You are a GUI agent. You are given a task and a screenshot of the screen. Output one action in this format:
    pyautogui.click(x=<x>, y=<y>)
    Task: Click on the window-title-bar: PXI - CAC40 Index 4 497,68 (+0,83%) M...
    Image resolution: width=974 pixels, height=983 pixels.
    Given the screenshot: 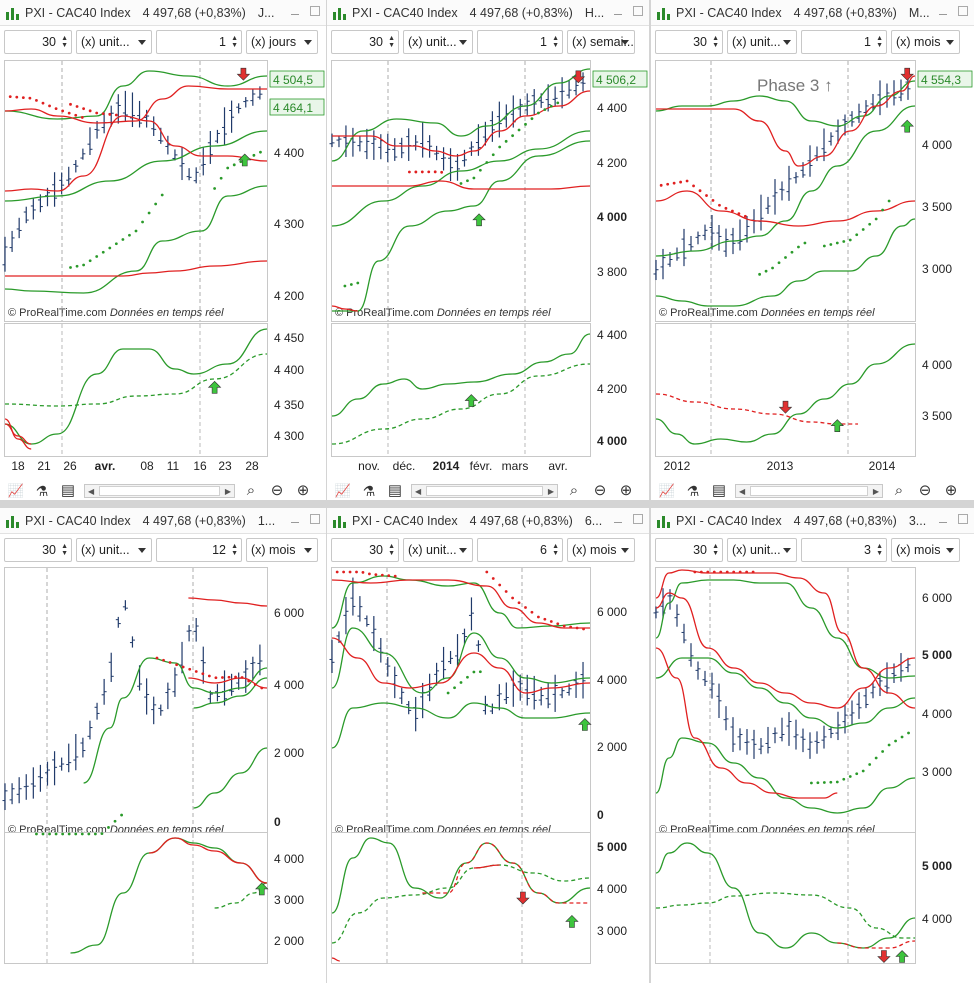 What is the action you would take?
    pyautogui.click(x=812, y=13)
    